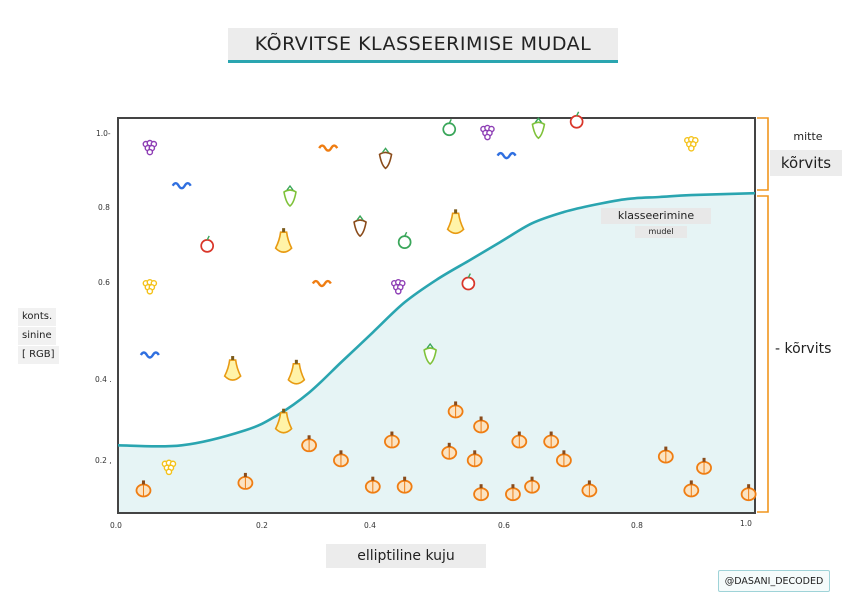  I want to click on label-mitte: mitte, so click(808, 136).